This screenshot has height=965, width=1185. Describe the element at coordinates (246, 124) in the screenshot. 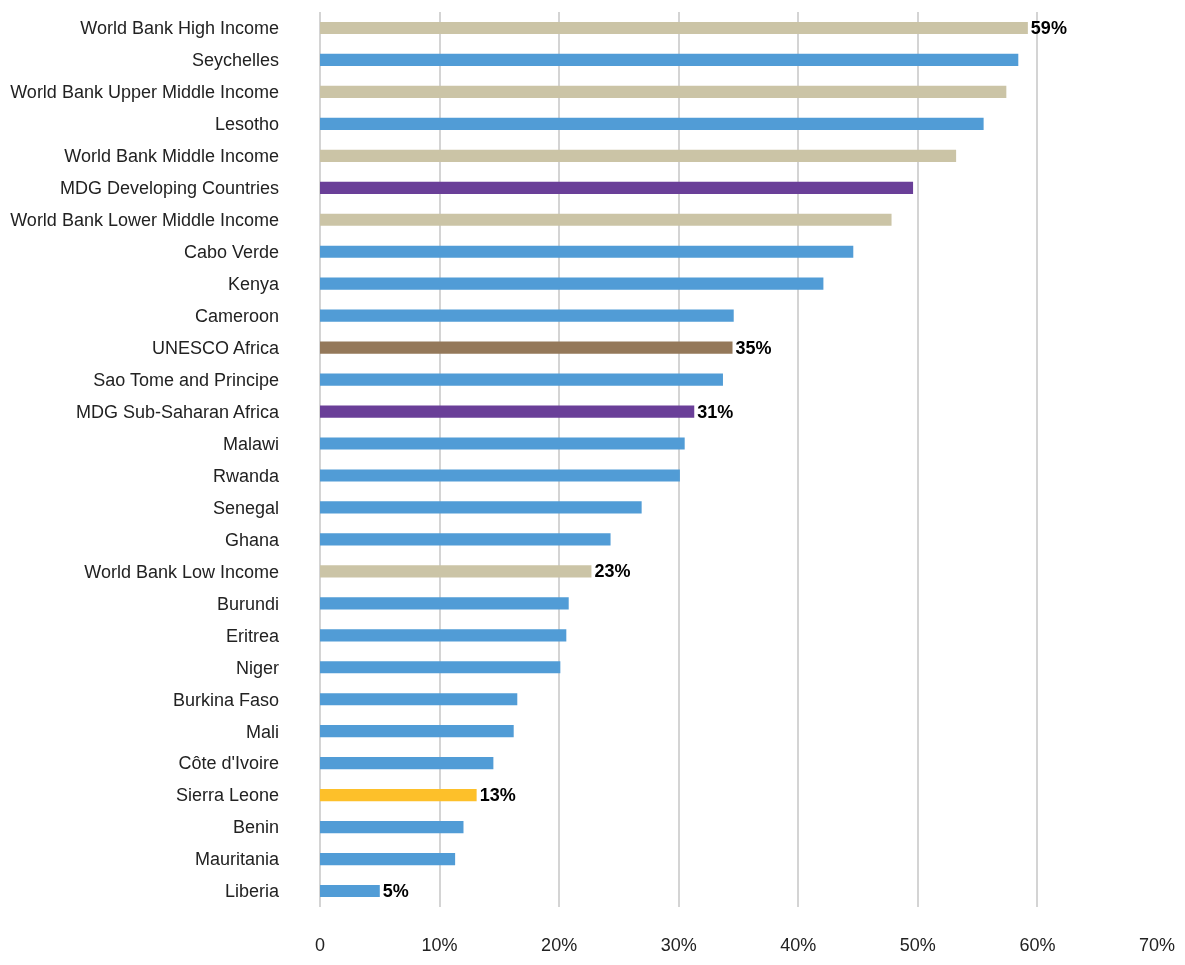

I see `y-tick-label: Lesotho` at that location.